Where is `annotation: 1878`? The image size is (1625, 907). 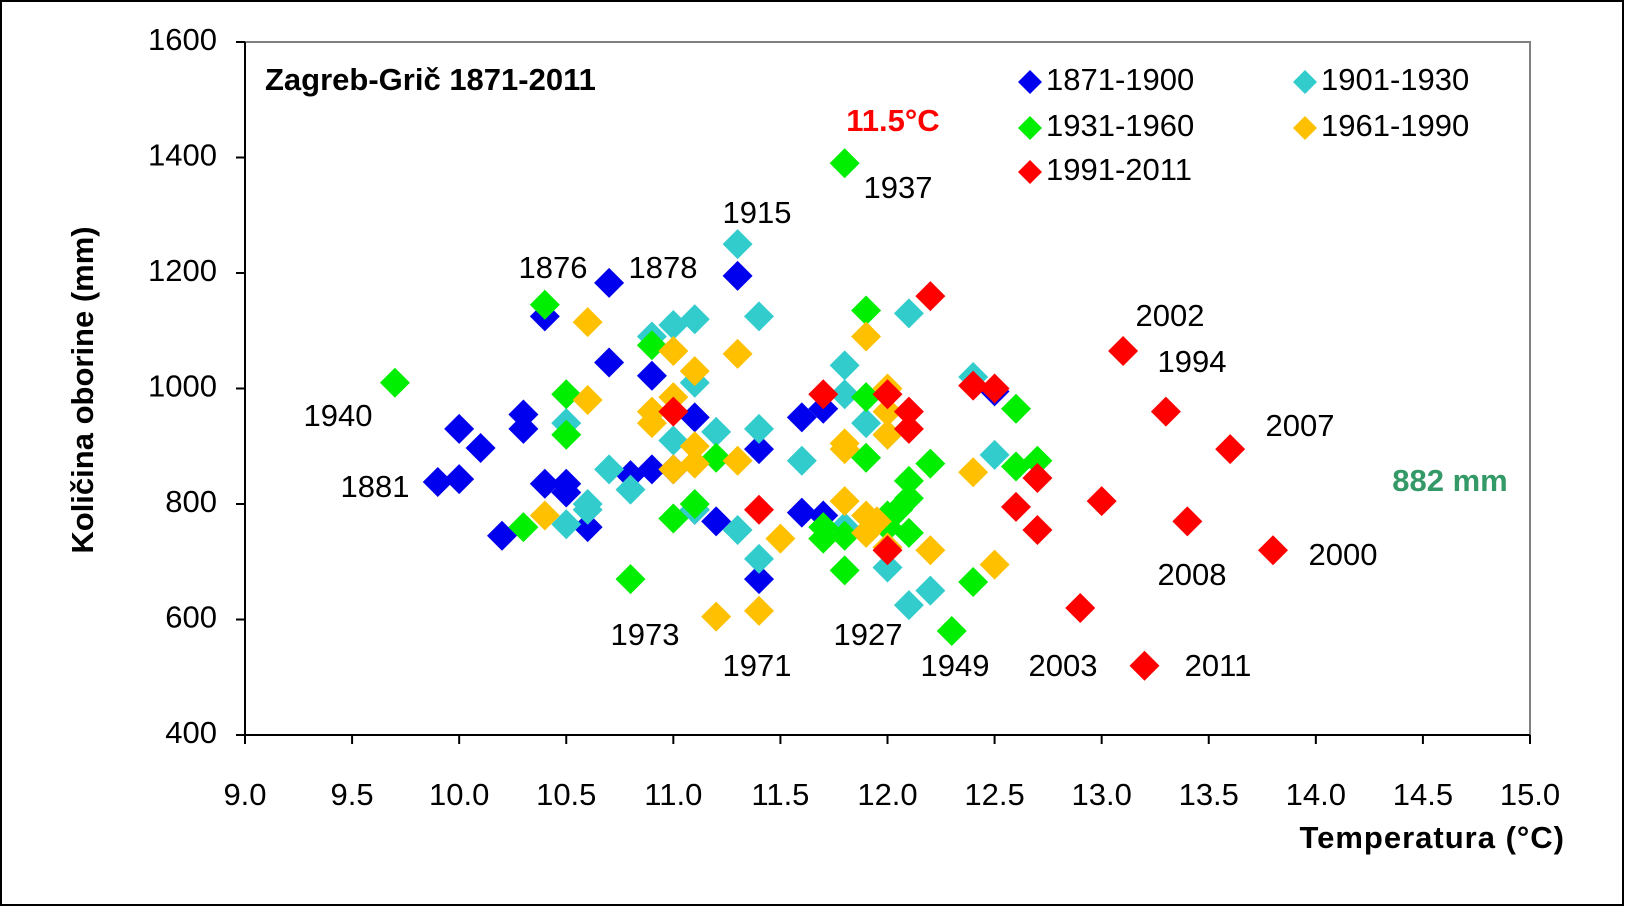 annotation: 1878 is located at coordinates (663, 267).